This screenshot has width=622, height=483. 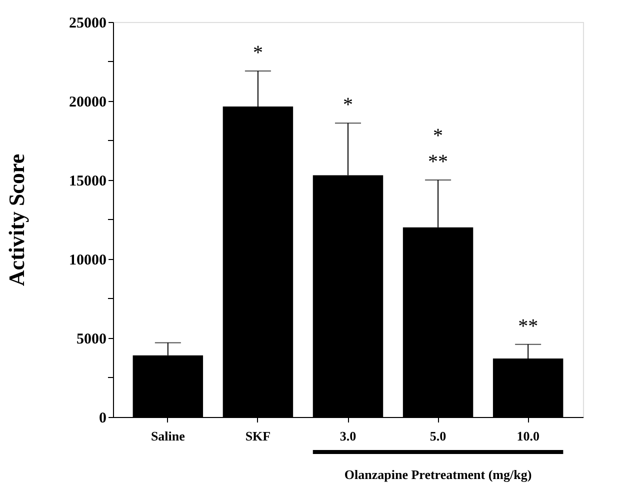 What do you see at coordinates (102, 418) in the screenshot?
I see `y-tick-label: 0` at bounding box center [102, 418].